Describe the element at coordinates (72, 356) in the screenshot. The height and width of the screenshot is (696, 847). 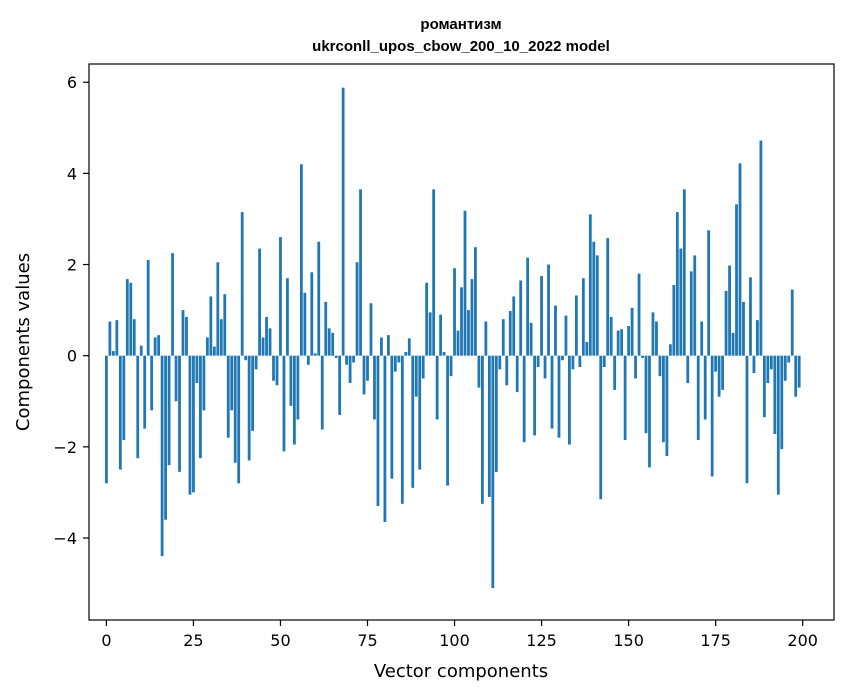
I see `y-tick-label: 0` at that location.